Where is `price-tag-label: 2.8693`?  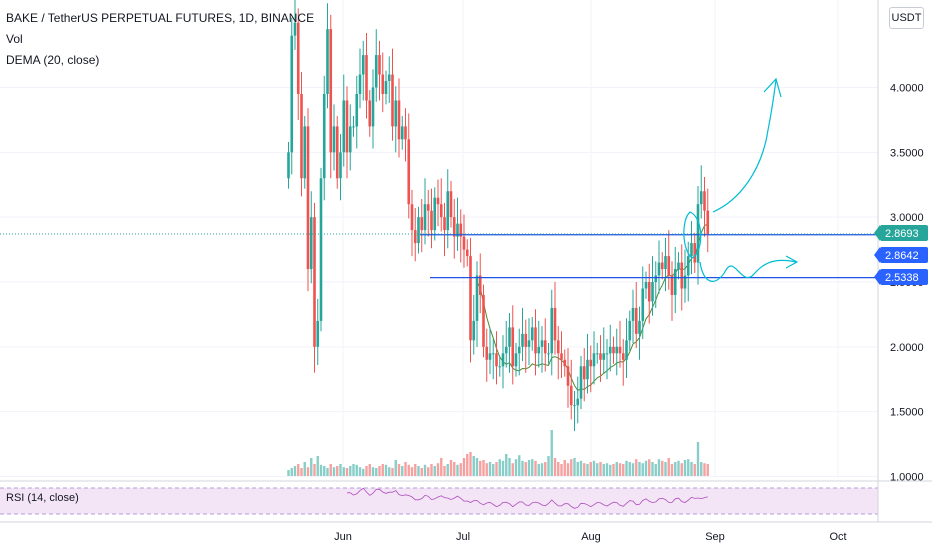
price-tag-label: 2.8693 is located at coordinates (902, 234).